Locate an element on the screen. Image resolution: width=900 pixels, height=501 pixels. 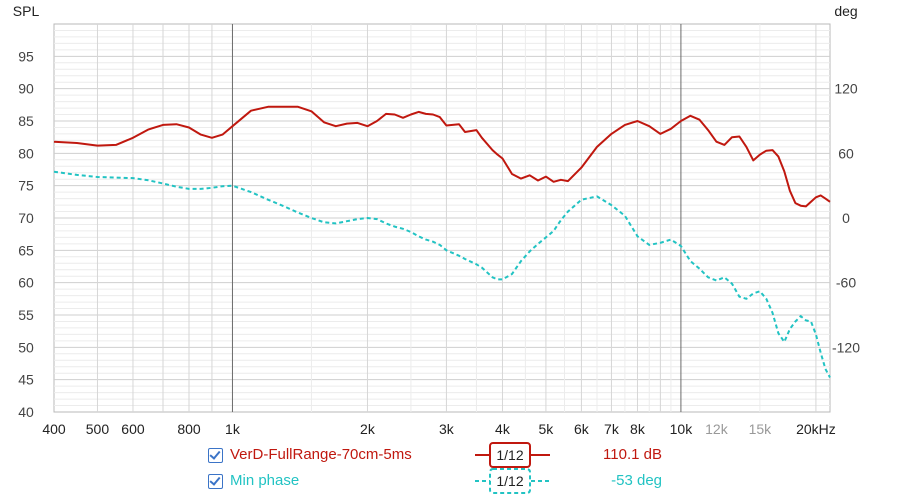
smoothing-label-spl: 1/12 is located at coordinates (509, 455).